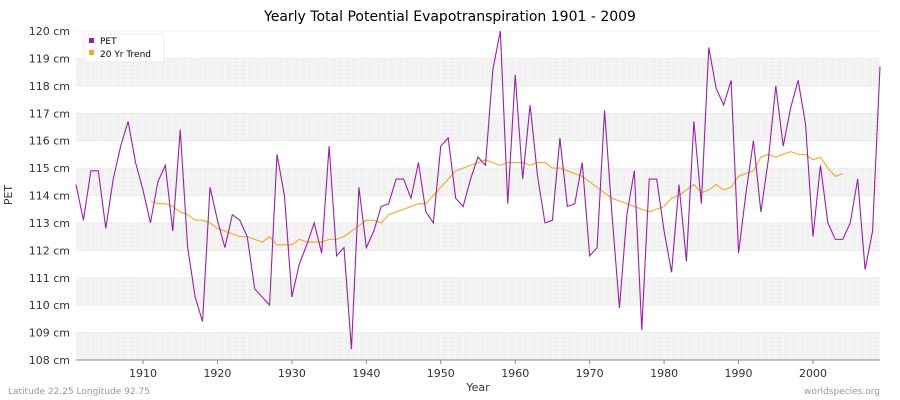 The width and height of the screenshot is (900, 400). Describe the element at coordinates (49, 305) in the screenshot. I see `y-tick-label: 110 cm` at that location.